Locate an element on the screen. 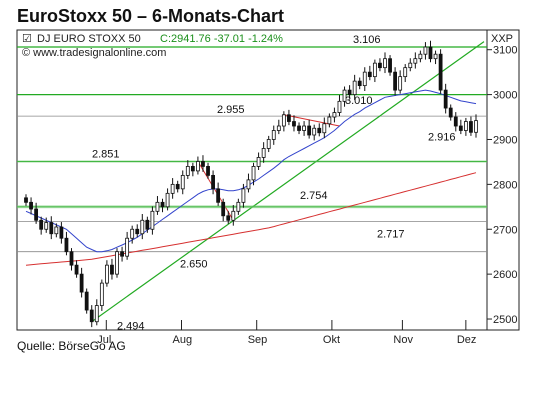 This screenshot has width=540, height=400. x-tick-label: Aug is located at coordinates (183, 340).